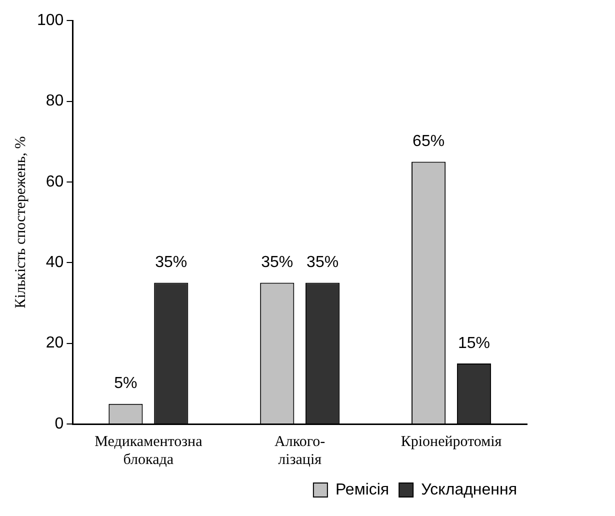  Describe the element at coordinates (148, 451) in the screenshot. I see `x-tick-label: Медикаментозна блокада` at that location.